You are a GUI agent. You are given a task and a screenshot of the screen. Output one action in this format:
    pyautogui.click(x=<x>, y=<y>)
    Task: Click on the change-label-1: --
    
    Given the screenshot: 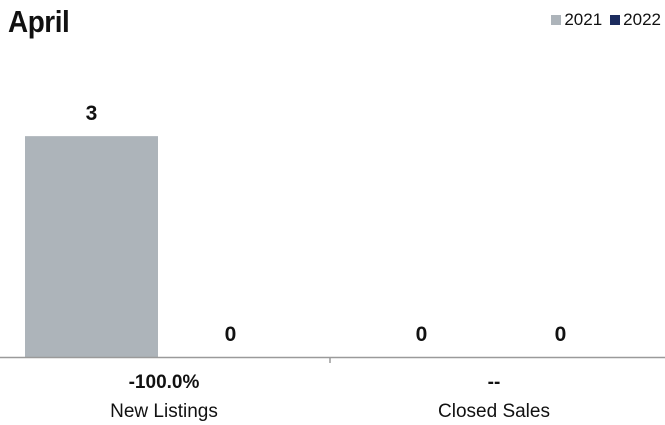 What is the action you would take?
    pyautogui.click(x=494, y=382)
    